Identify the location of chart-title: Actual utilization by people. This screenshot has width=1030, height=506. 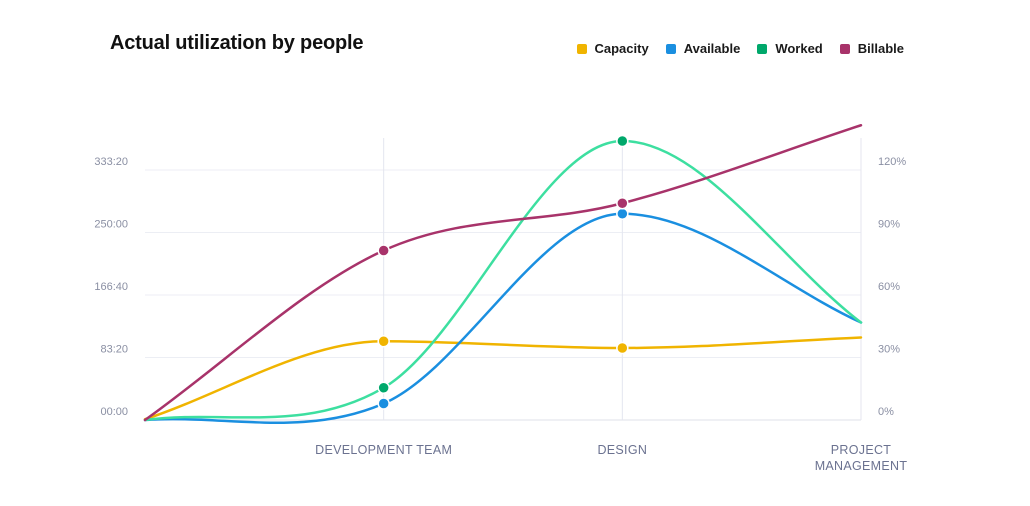
(237, 43).